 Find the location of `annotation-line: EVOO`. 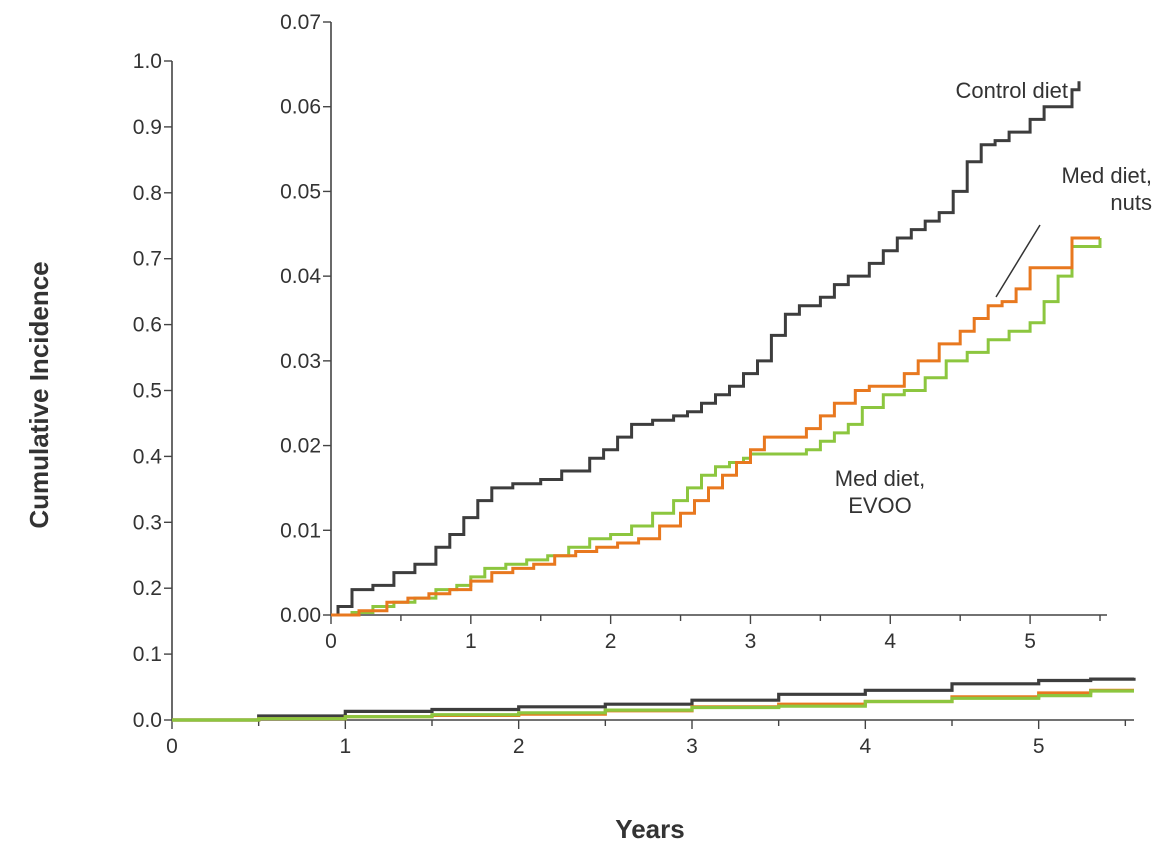

annotation-line: EVOO is located at coordinates (880, 505).